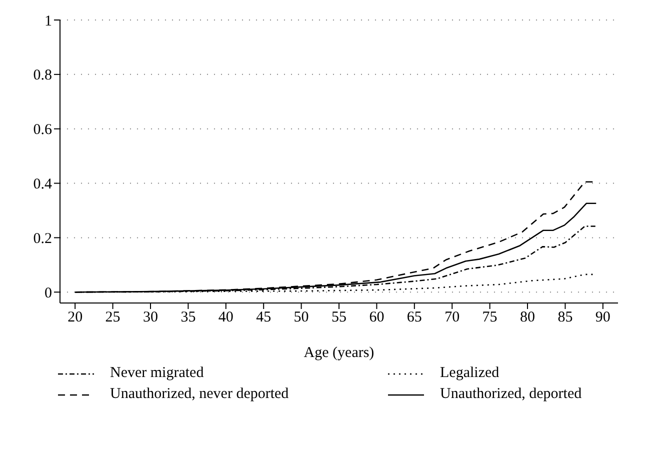  I want to click on x-axis-title: Age (years), so click(339, 353).